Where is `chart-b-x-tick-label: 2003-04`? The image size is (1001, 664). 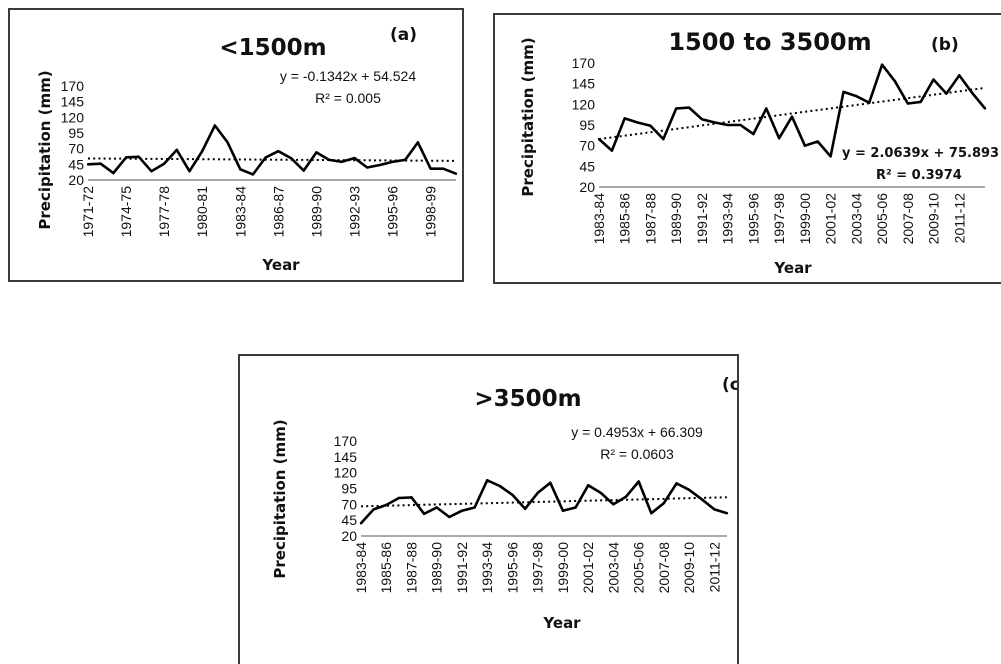 chart-b-x-tick-label: 2003-04 is located at coordinates (856, 219).